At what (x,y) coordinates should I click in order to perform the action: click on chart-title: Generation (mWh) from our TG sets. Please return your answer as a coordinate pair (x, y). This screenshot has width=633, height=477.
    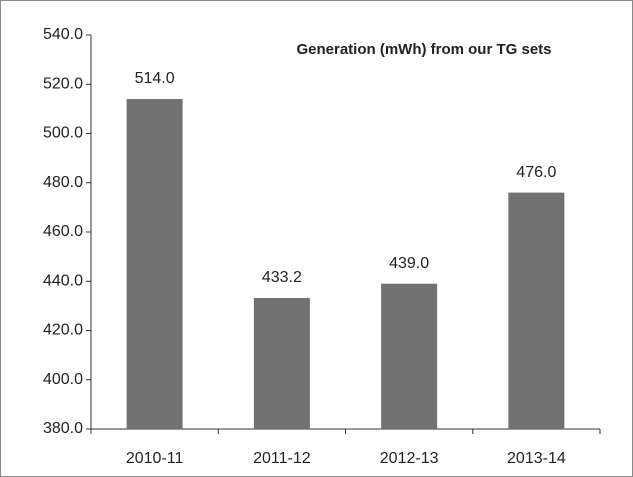
    Looking at the image, I should click on (423, 49).